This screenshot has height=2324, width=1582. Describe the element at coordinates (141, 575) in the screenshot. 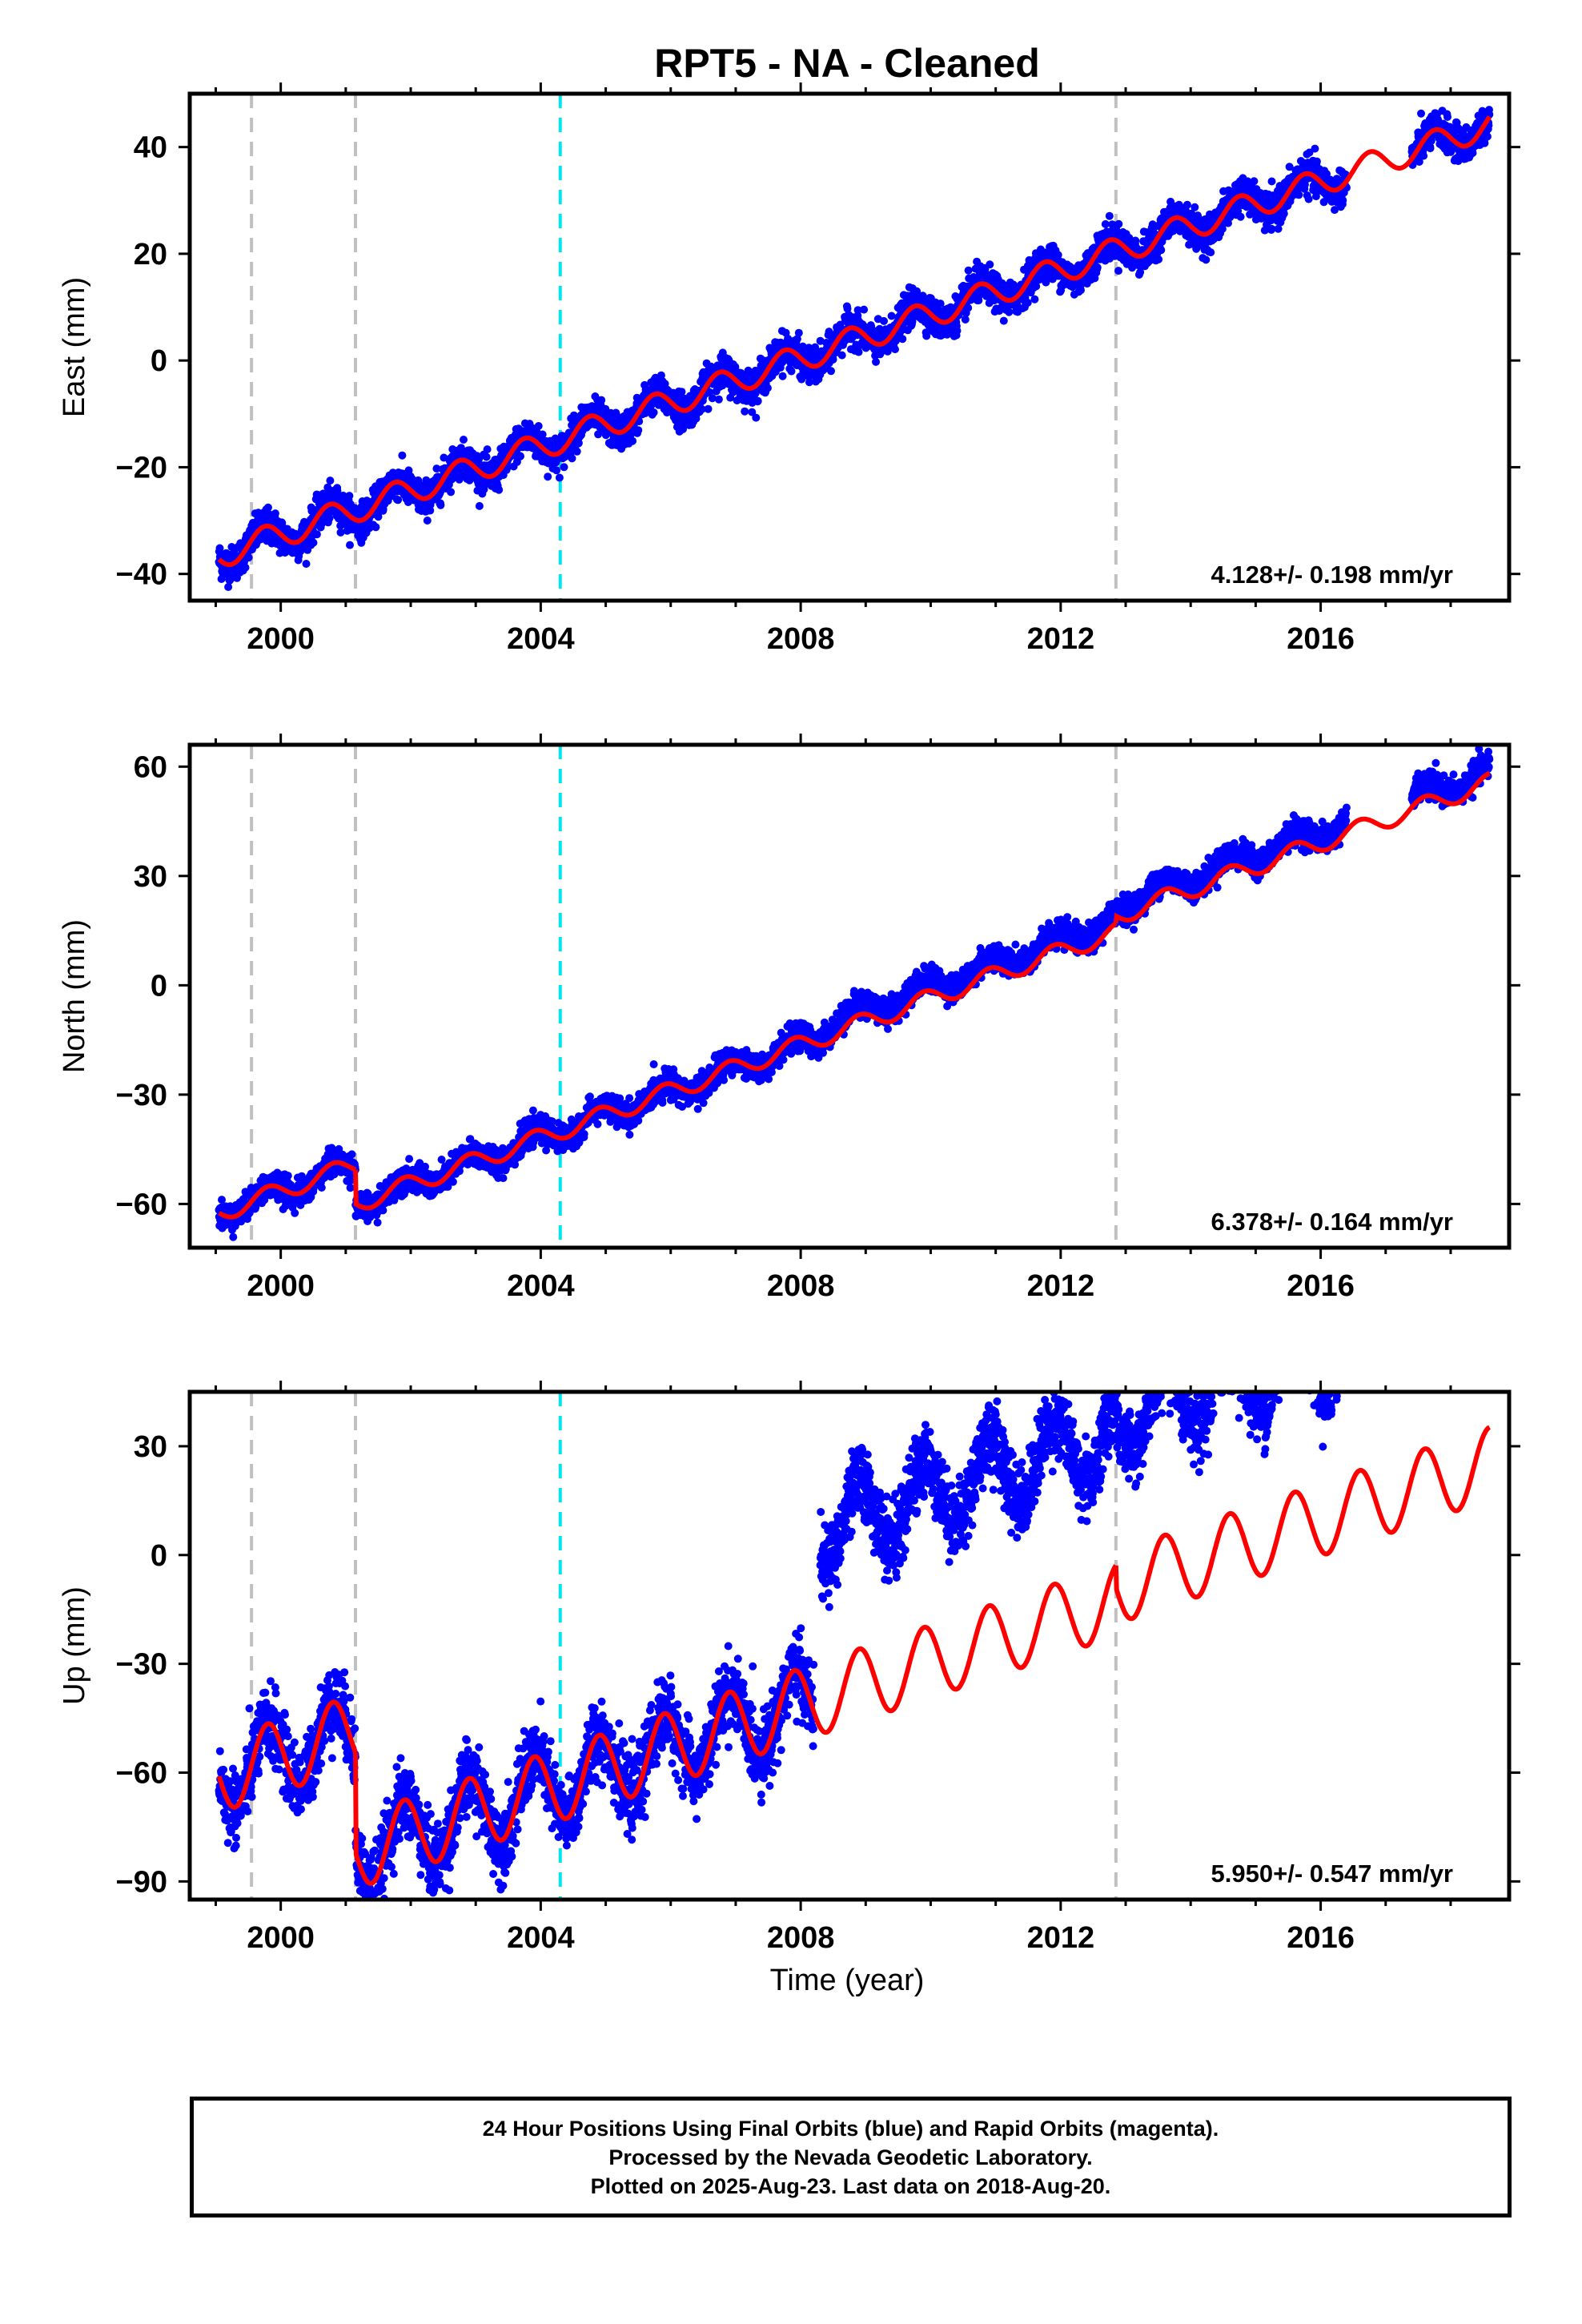

I see `y-tick-label: −40` at that location.